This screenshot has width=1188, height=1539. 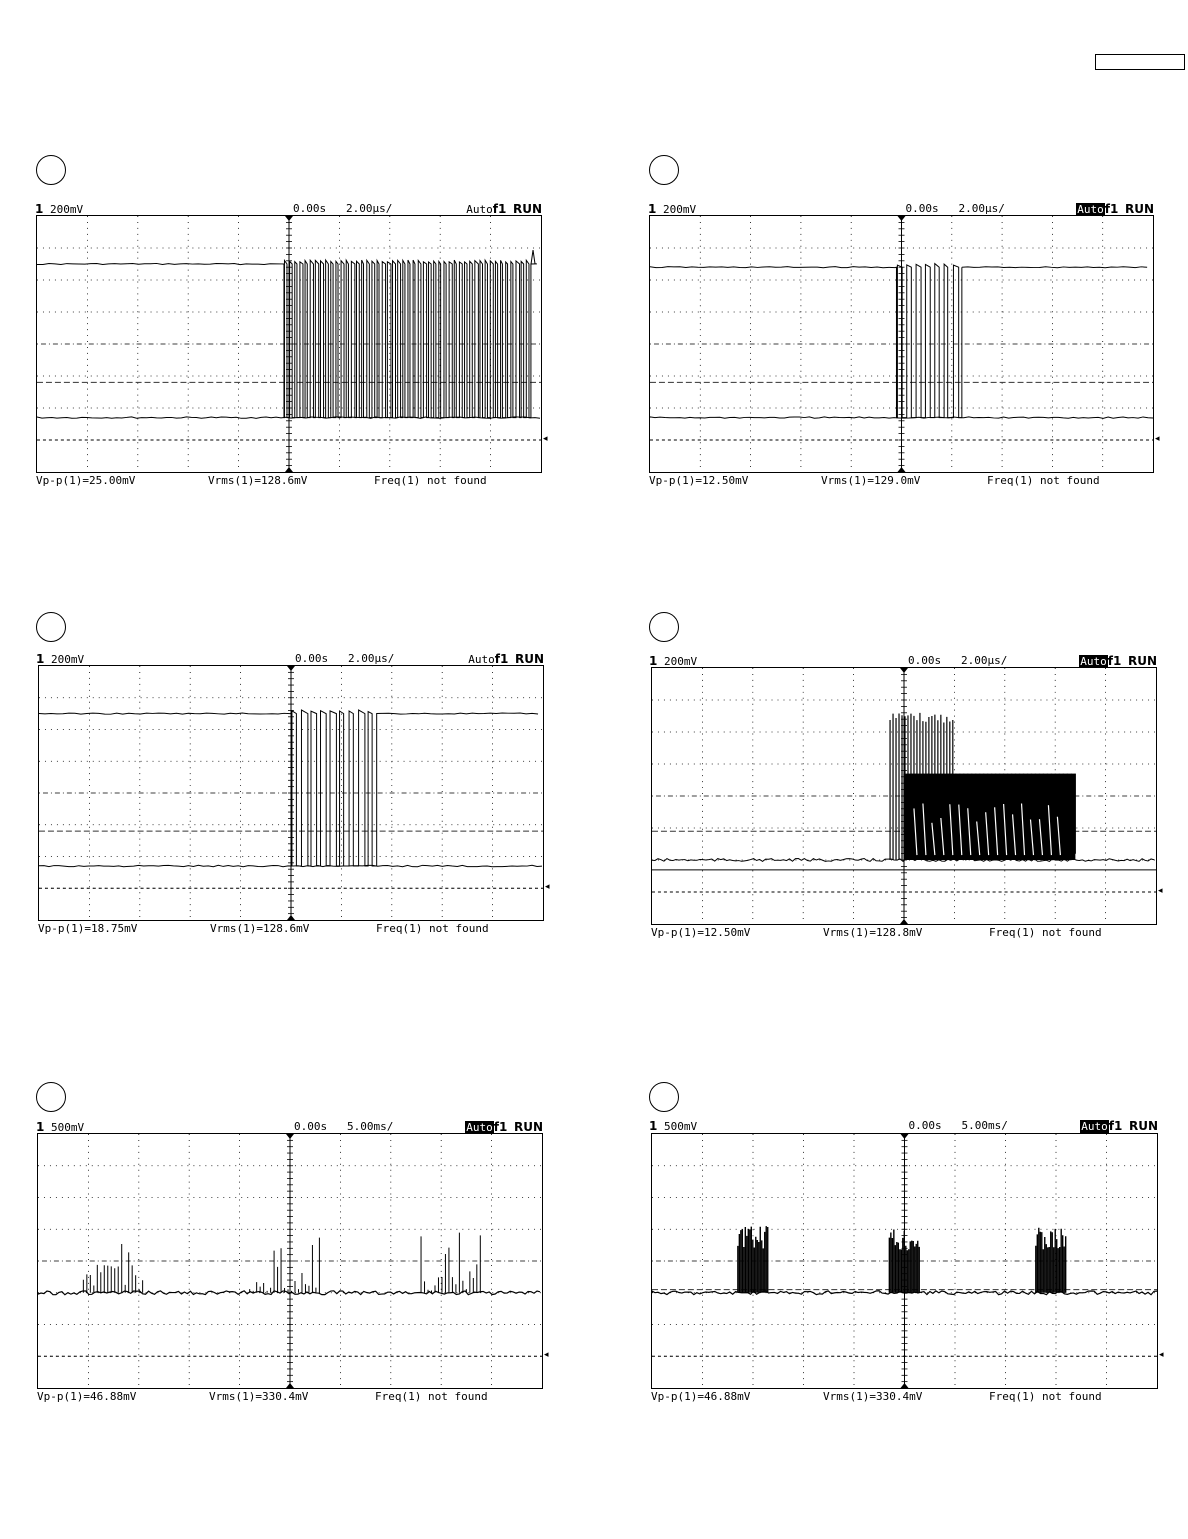 What do you see at coordinates (86, 480) in the screenshot?
I see `vpp-readout: Vp-p(1)=25.00mV` at bounding box center [86, 480].